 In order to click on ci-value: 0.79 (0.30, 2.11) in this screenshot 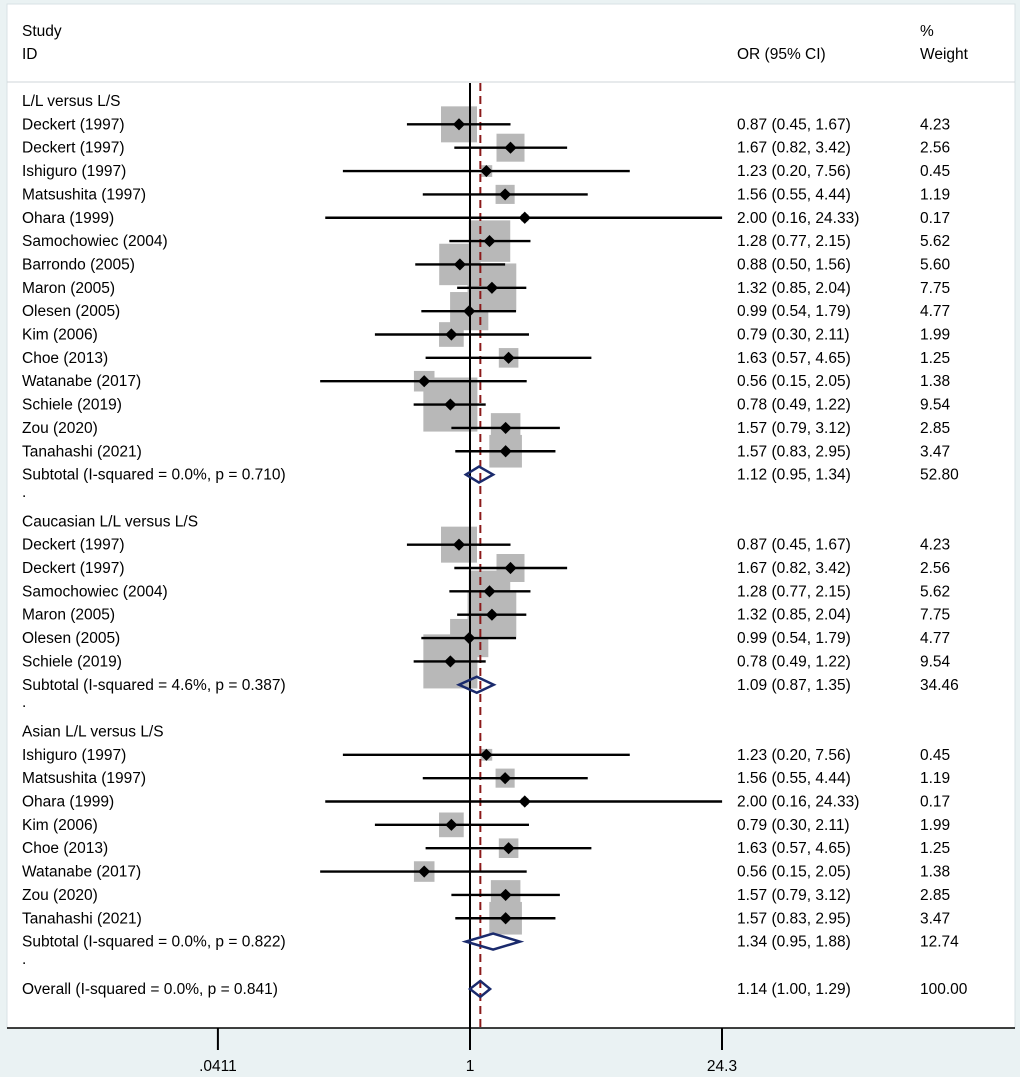, I will do `click(793, 825)`.